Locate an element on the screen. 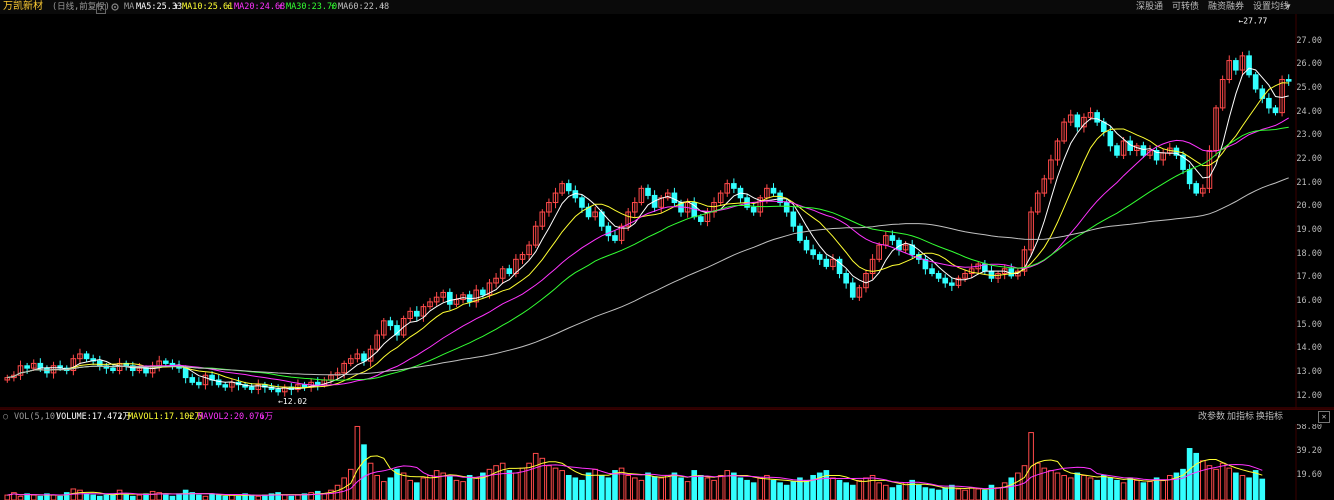 The image size is (1334, 500). help-icon: ? is located at coordinates (101, 9).